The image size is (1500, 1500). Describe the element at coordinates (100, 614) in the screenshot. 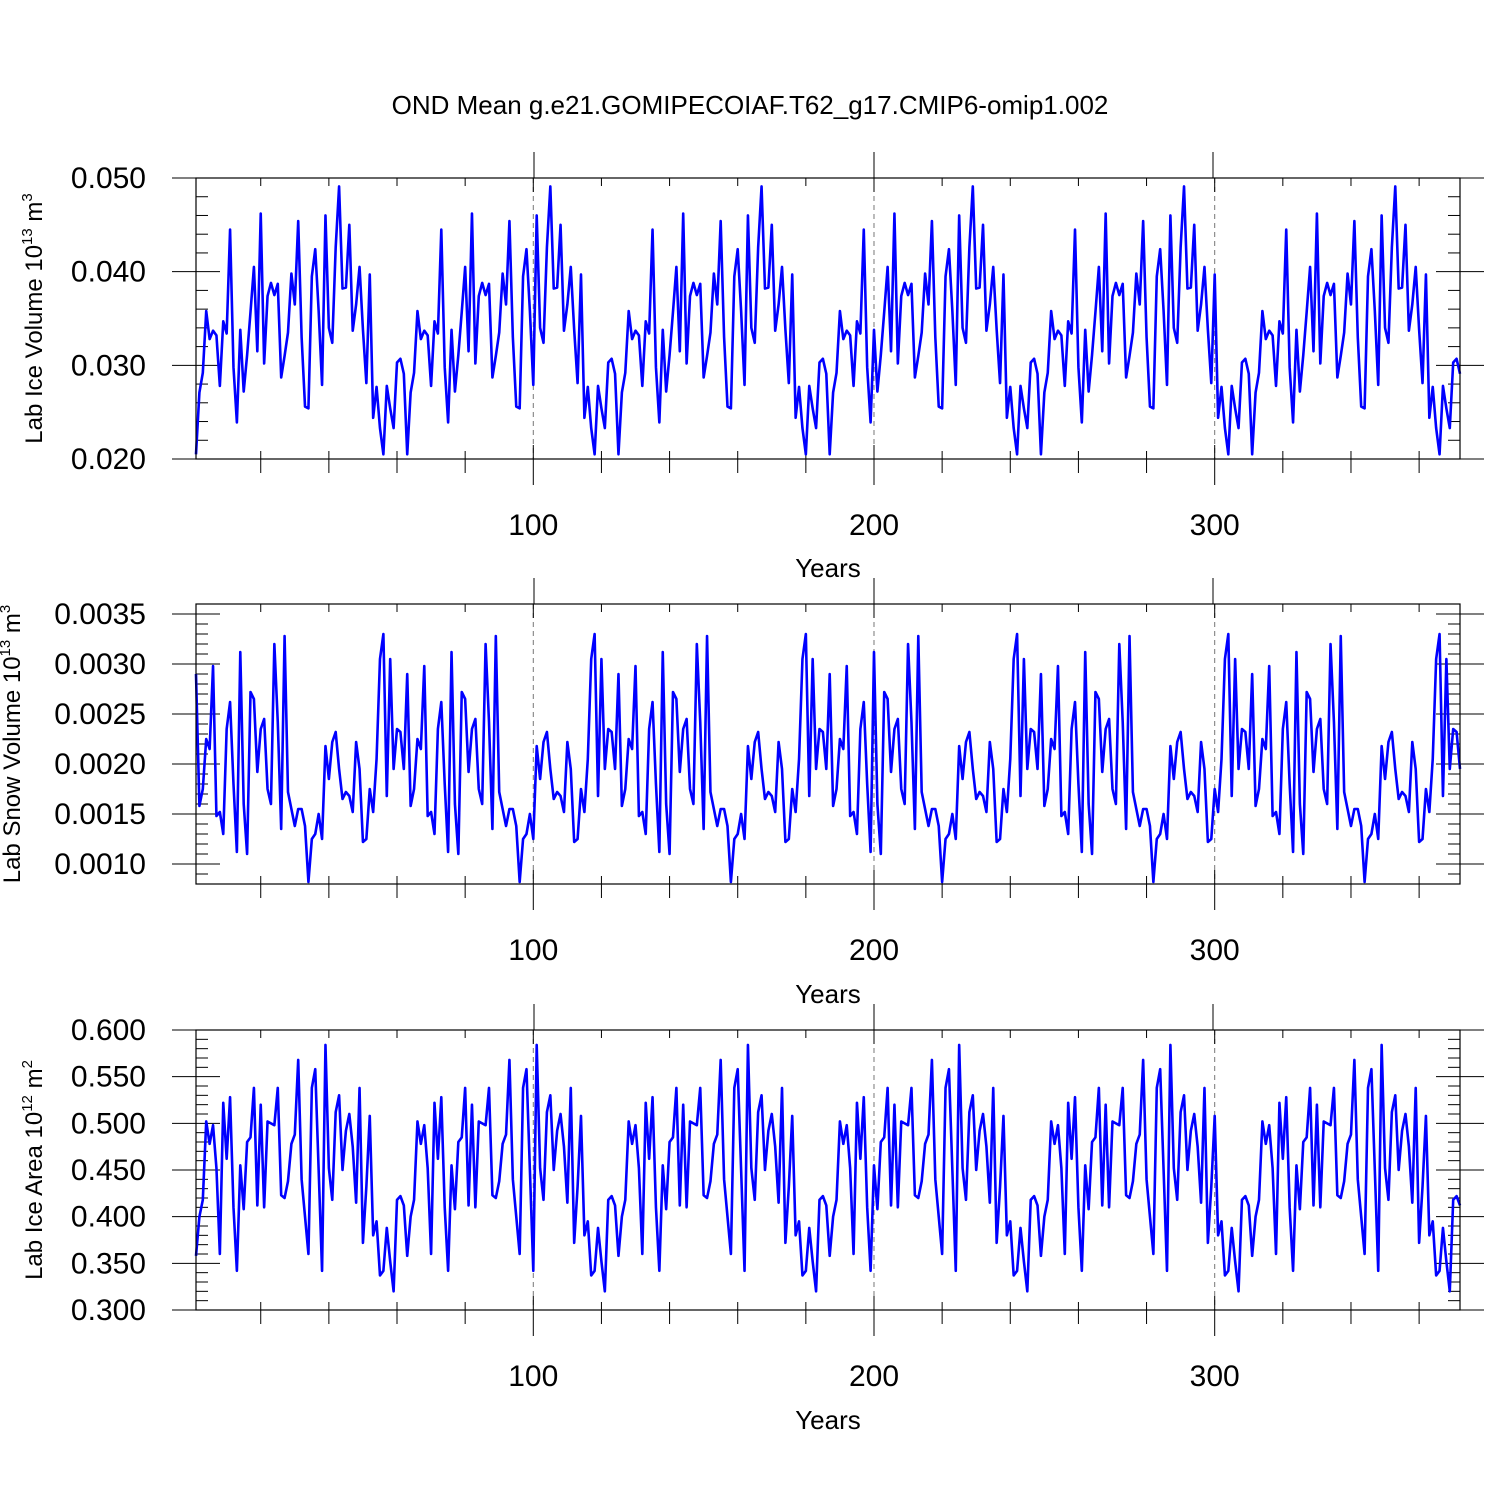

I see `snow-volume-y-tick-label-0p0035: 0.0035` at that location.